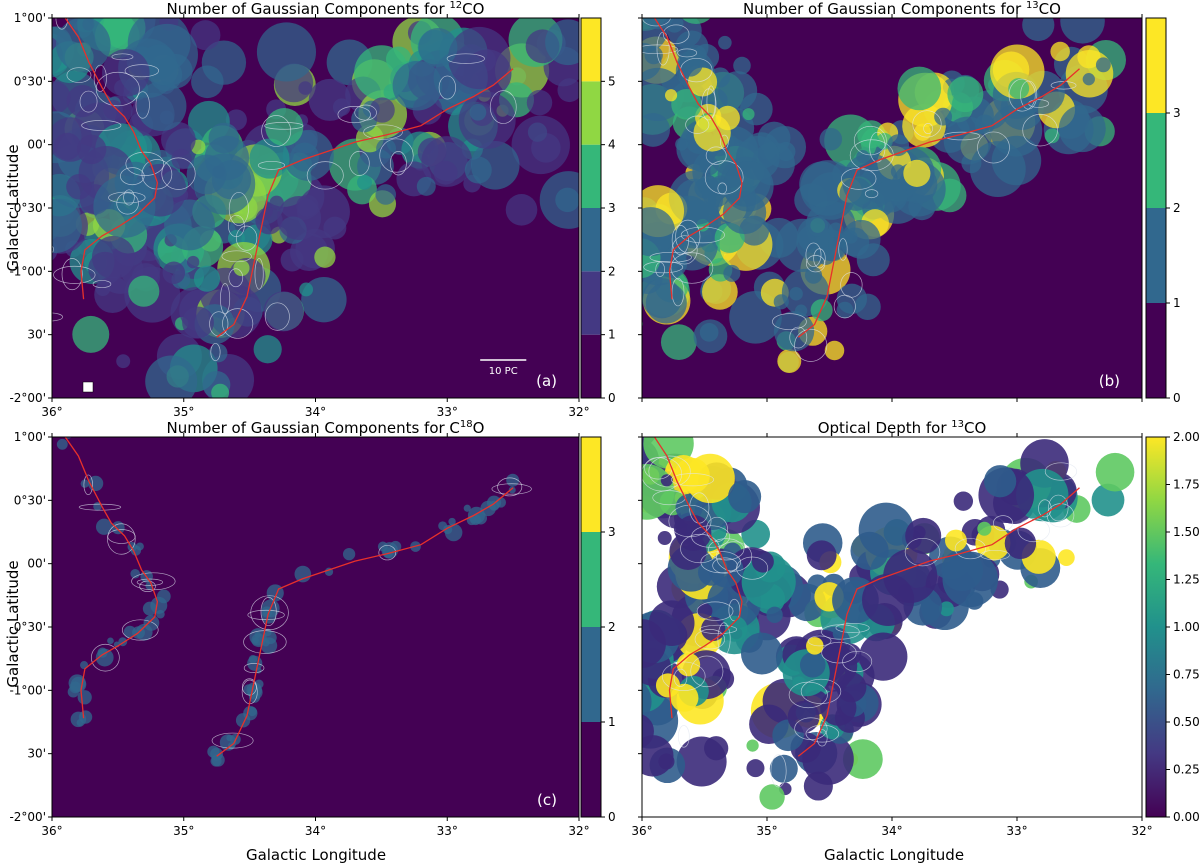 This screenshot has height=865, width=1200. Describe the element at coordinates (1186, 817) in the screenshot. I see `colorbar-tick-label: 0.00` at that location.